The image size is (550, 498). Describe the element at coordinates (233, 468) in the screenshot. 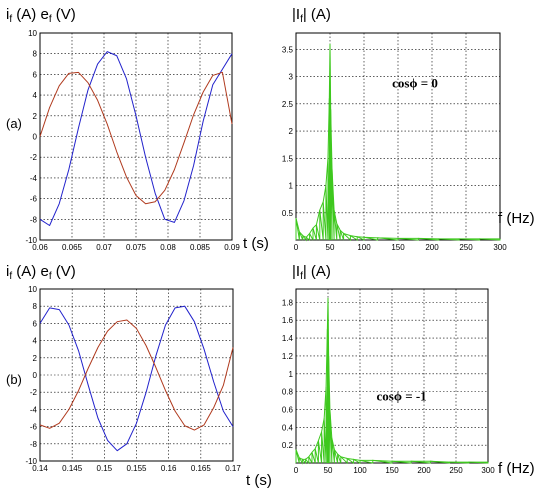

I see `x-tick-label: 0.17` at that location.